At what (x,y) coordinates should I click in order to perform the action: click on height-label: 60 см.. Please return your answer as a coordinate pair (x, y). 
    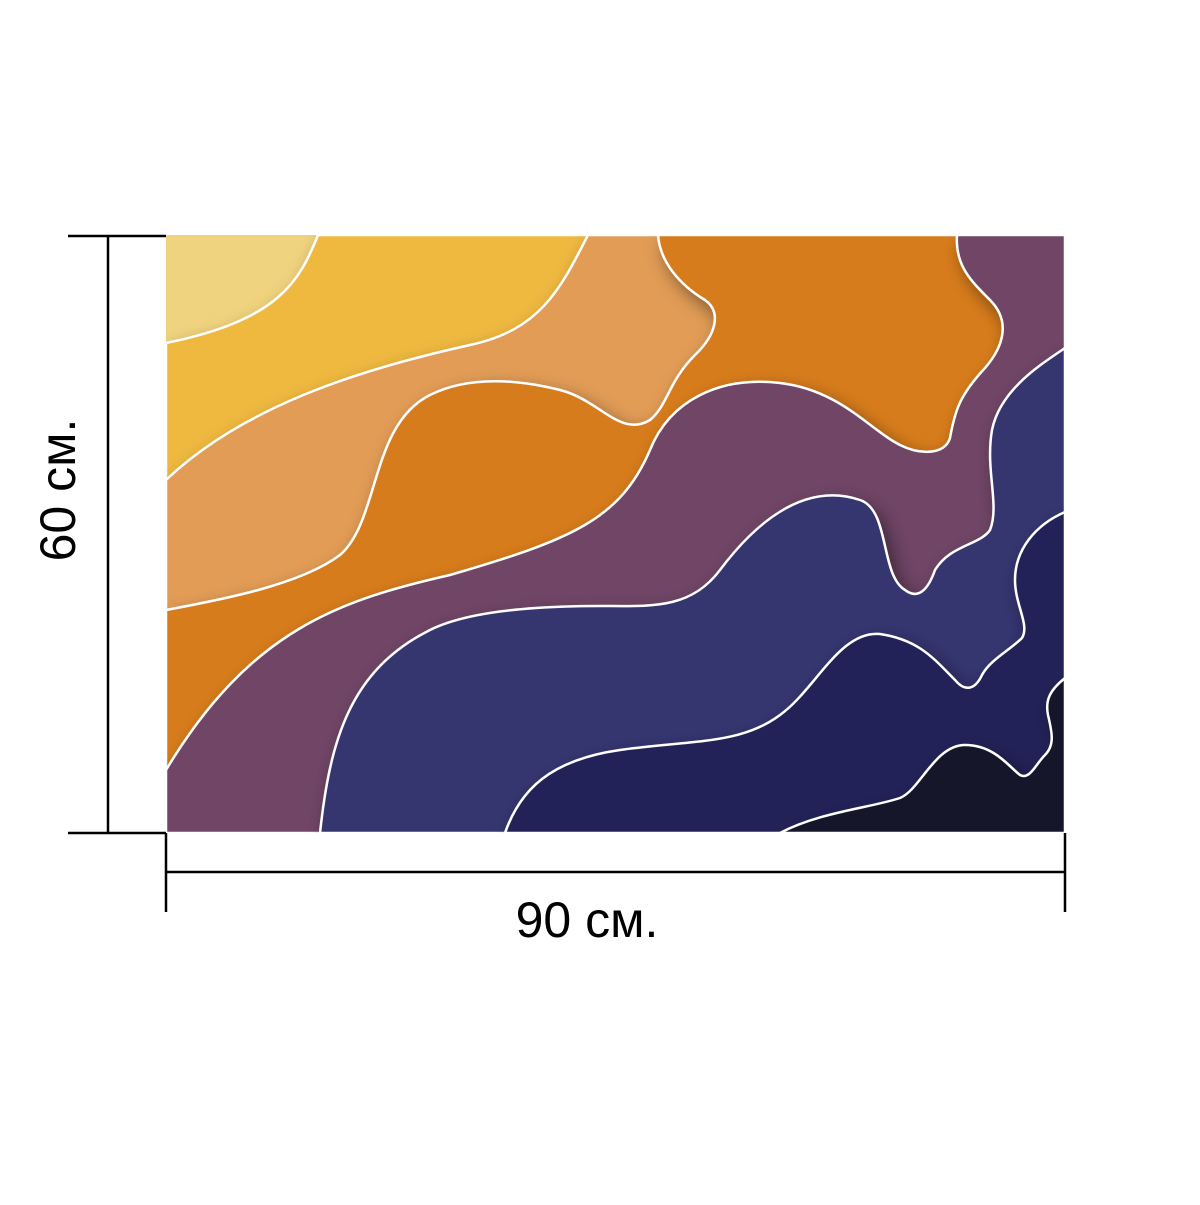
    Looking at the image, I should click on (58, 490).